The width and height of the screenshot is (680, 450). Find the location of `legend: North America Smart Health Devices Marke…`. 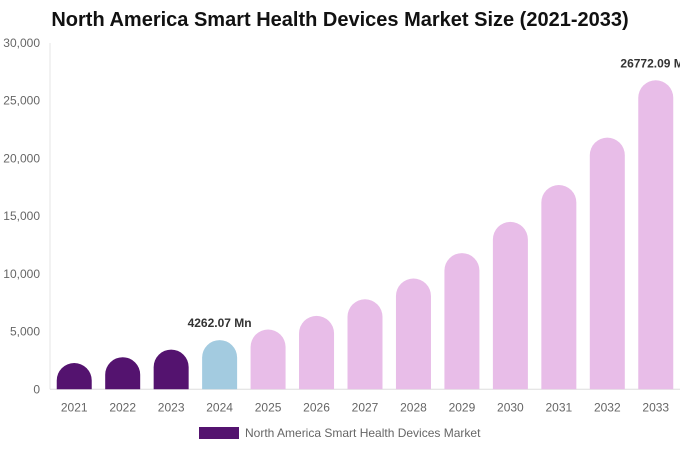

legend: North America Smart Health Devices Marke… is located at coordinates (339, 433).